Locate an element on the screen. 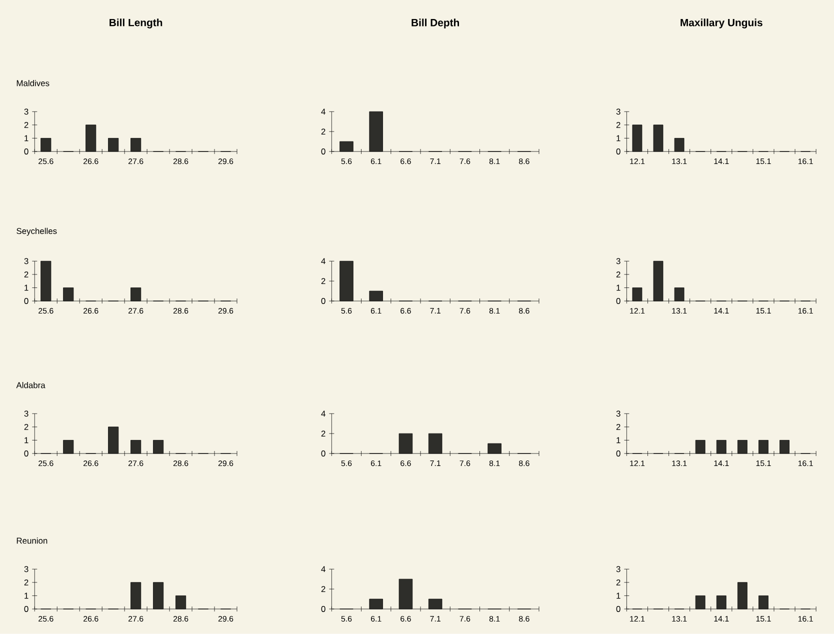  chart-subtitle: Seychelles is located at coordinates (36, 232).